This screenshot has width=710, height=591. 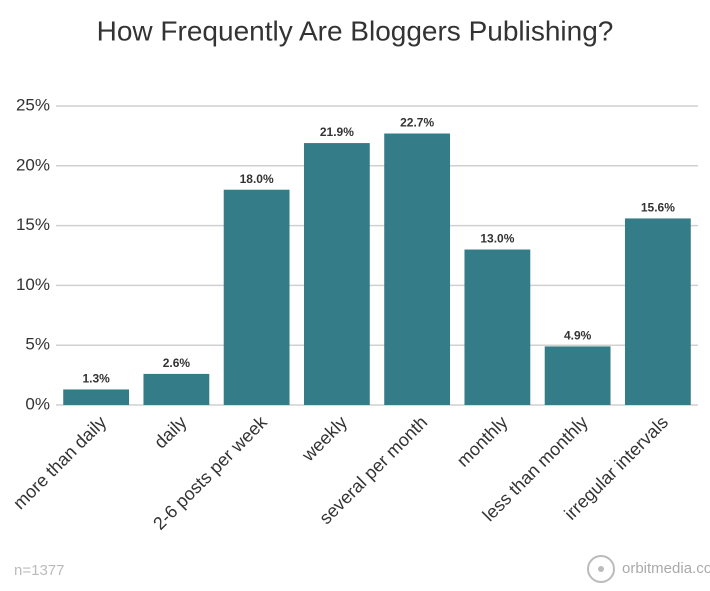 I want to click on x-tick-label: monthly, so click(x=482, y=441).